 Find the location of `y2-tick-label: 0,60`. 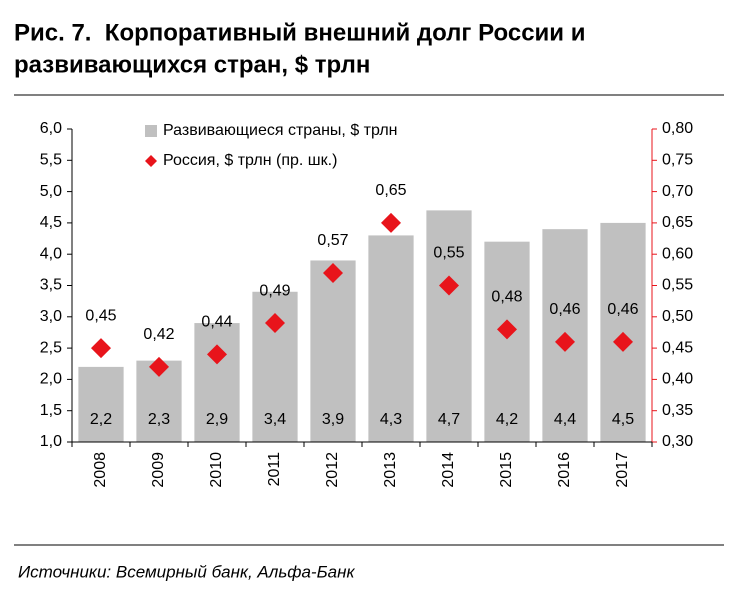

y2-tick-label: 0,60 is located at coordinates (677, 253).